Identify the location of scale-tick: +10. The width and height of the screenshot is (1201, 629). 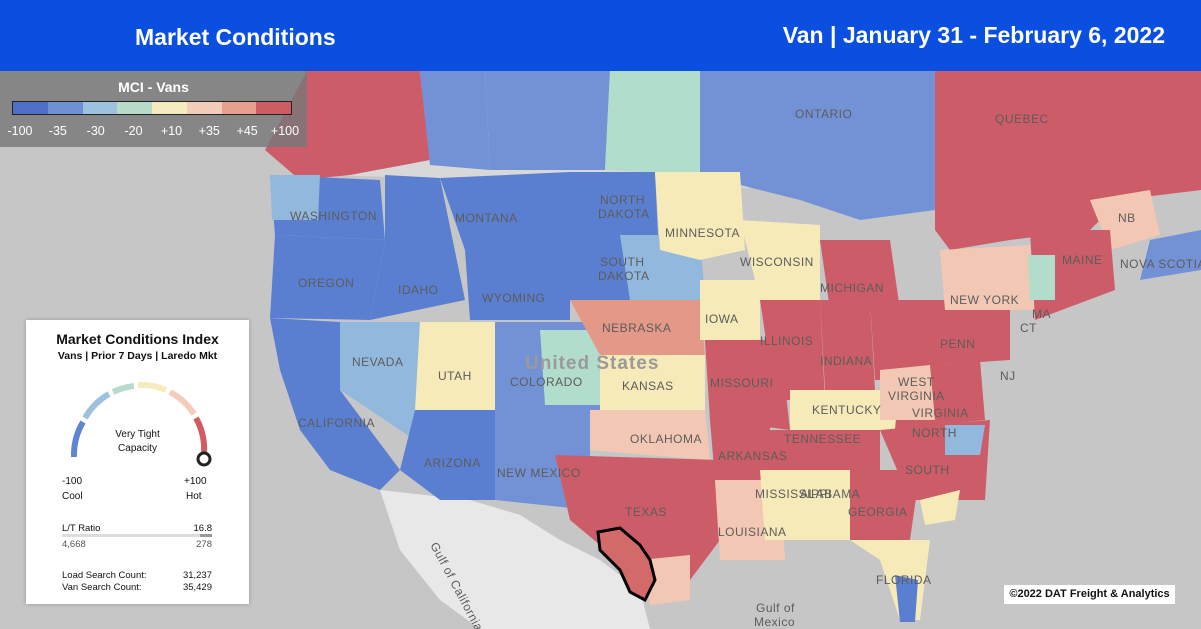
(171, 131).